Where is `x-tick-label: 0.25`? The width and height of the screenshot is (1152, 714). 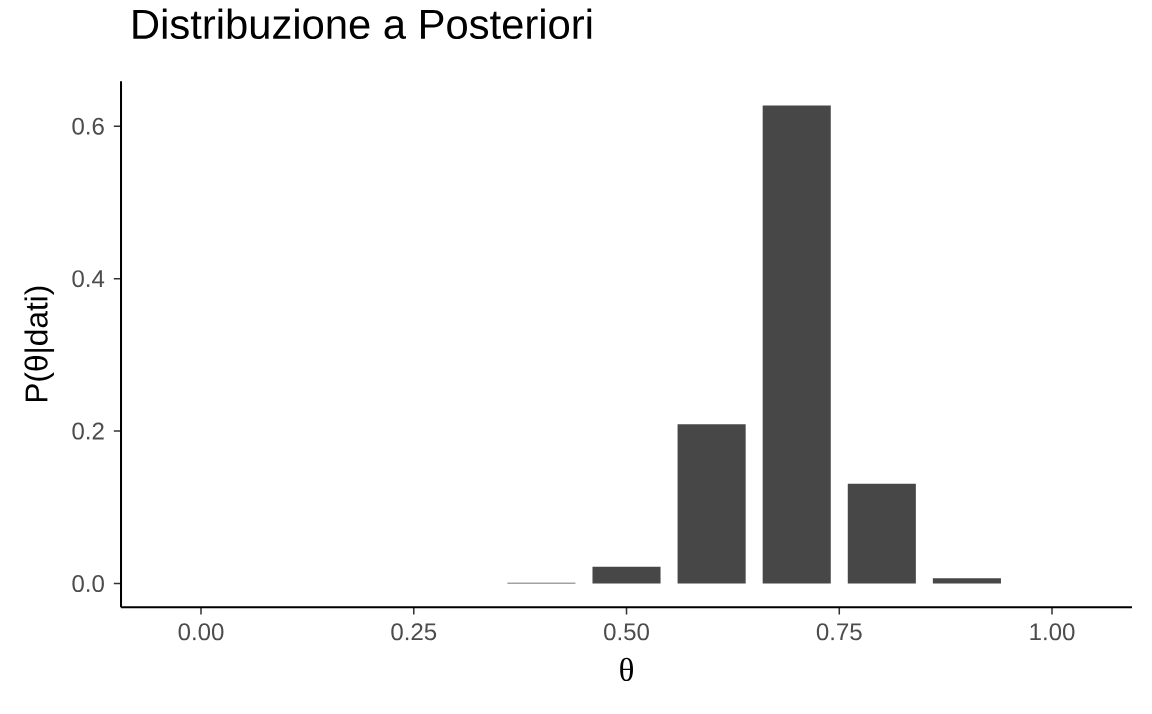
x-tick-label: 0.25 is located at coordinates (414, 632).